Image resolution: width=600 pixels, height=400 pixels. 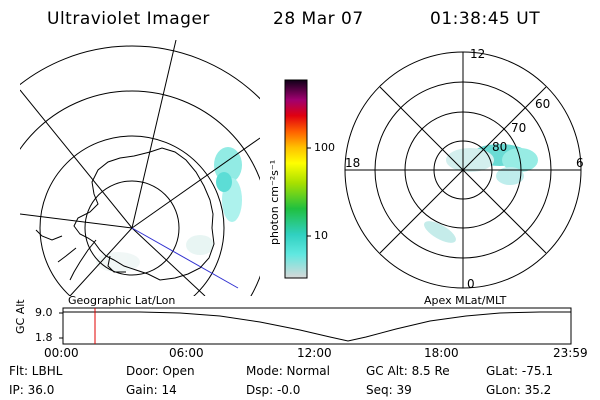 What do you see at coordinates (478, 54) in the screenshot?
I see `mlt-label-12: 12` at bounding box center [478, 54].